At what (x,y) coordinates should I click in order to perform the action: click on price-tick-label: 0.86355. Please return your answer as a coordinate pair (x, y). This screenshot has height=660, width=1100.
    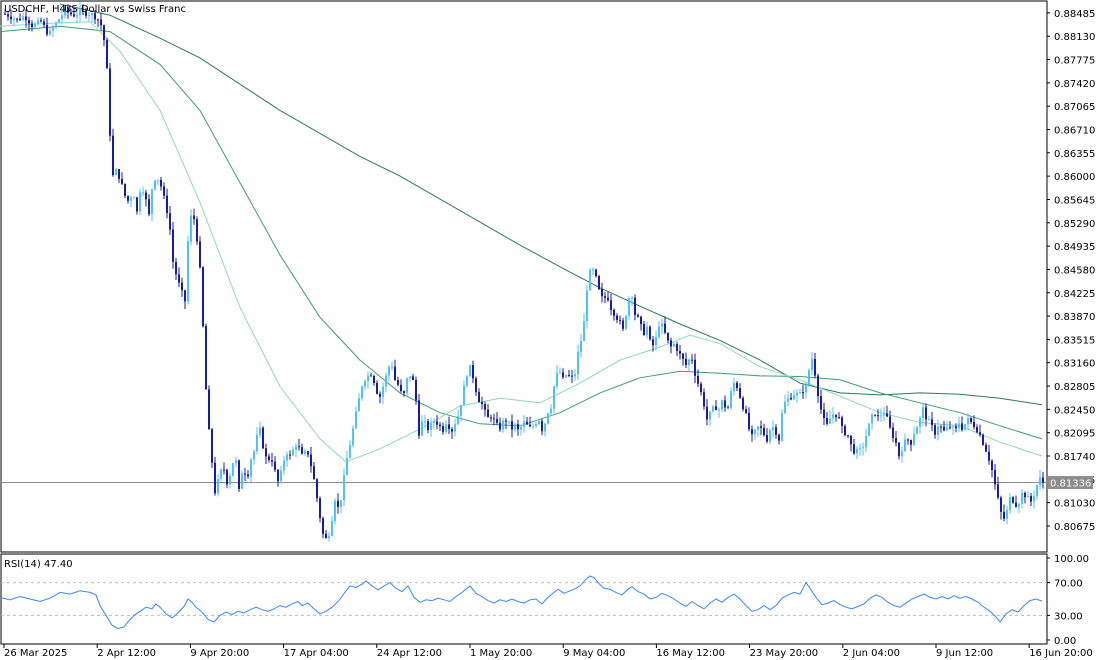
    Looking at the image, I should click on (1074, 154).